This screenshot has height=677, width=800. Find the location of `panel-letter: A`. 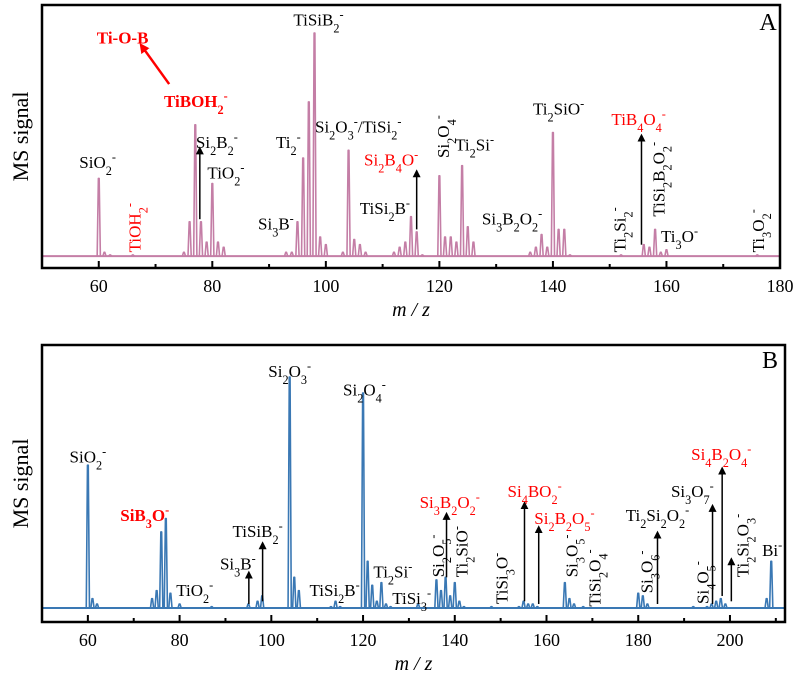

panel-letter: A is located at coordinates (768, 23).